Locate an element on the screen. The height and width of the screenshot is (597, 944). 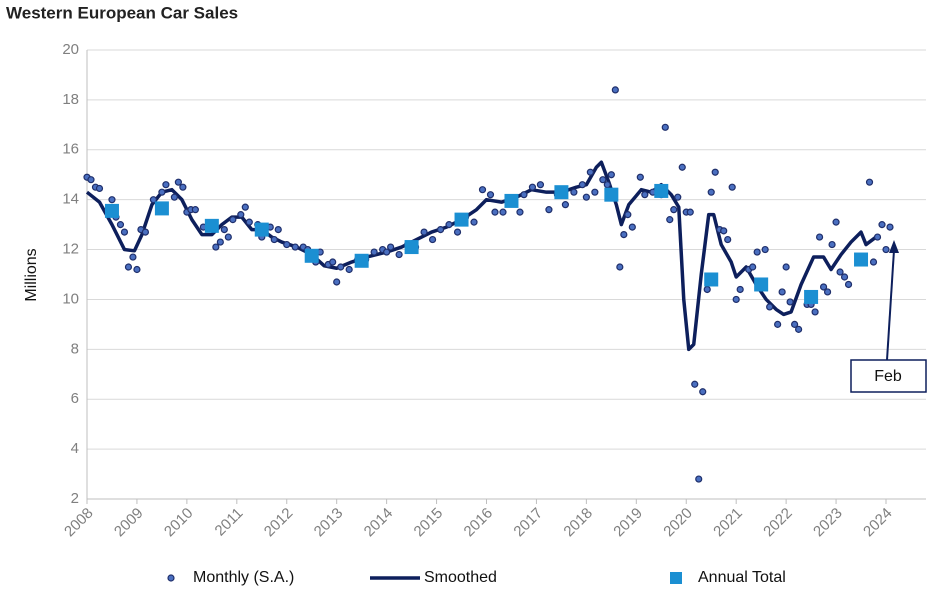
x-tick-label: 2016 is located at coordinates (479, 523).